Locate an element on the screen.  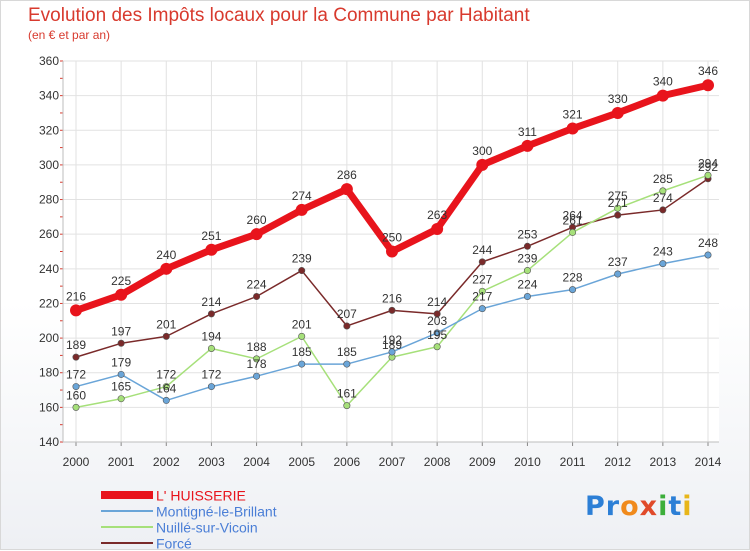
data-label: 275 is located at coordinates (618, 196).